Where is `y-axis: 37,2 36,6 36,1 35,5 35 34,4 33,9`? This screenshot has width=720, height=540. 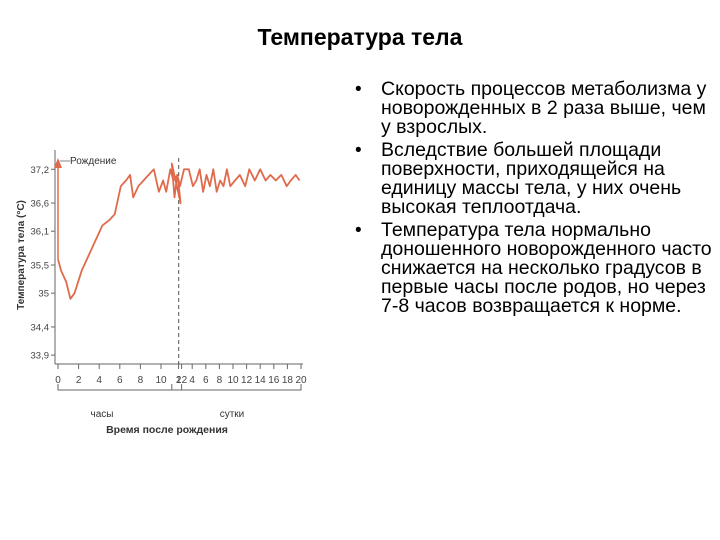 y-axis: 37,2 36,6 36,1 35,5 35 34,4 33,9 is located at coordinates (43, 257).